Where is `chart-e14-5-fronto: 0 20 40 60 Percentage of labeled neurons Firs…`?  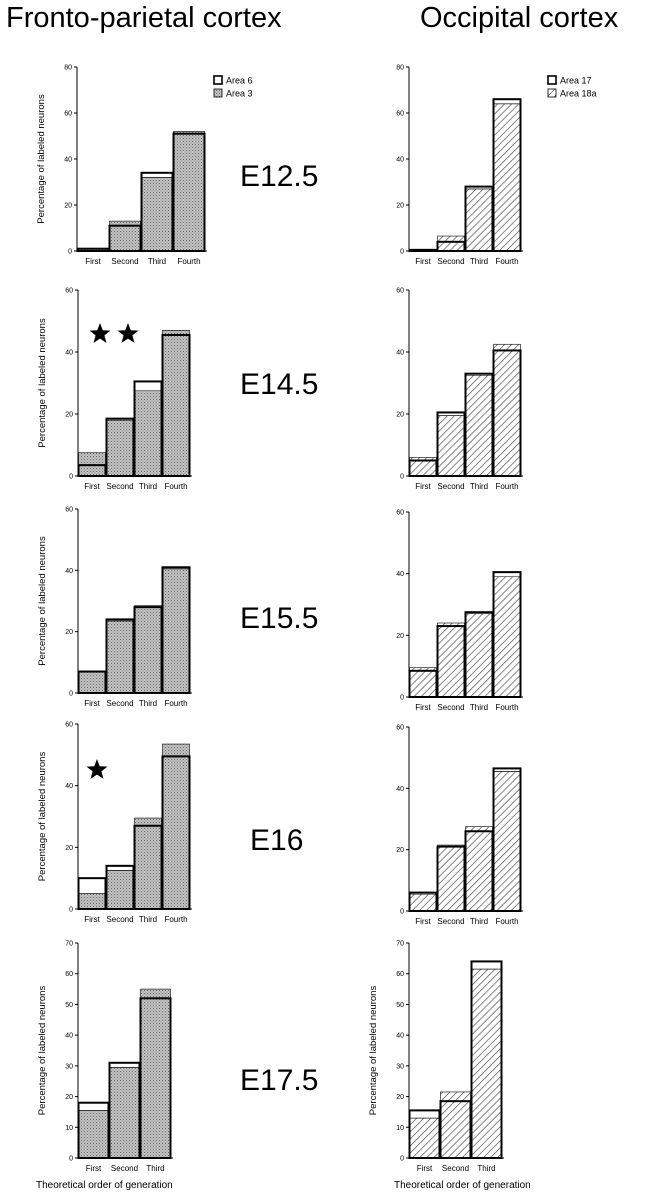
chart-e14-5-fronto: 0 20 40 60 Percentage of labeled neurons Firs… is located at coordinates (114, 389).